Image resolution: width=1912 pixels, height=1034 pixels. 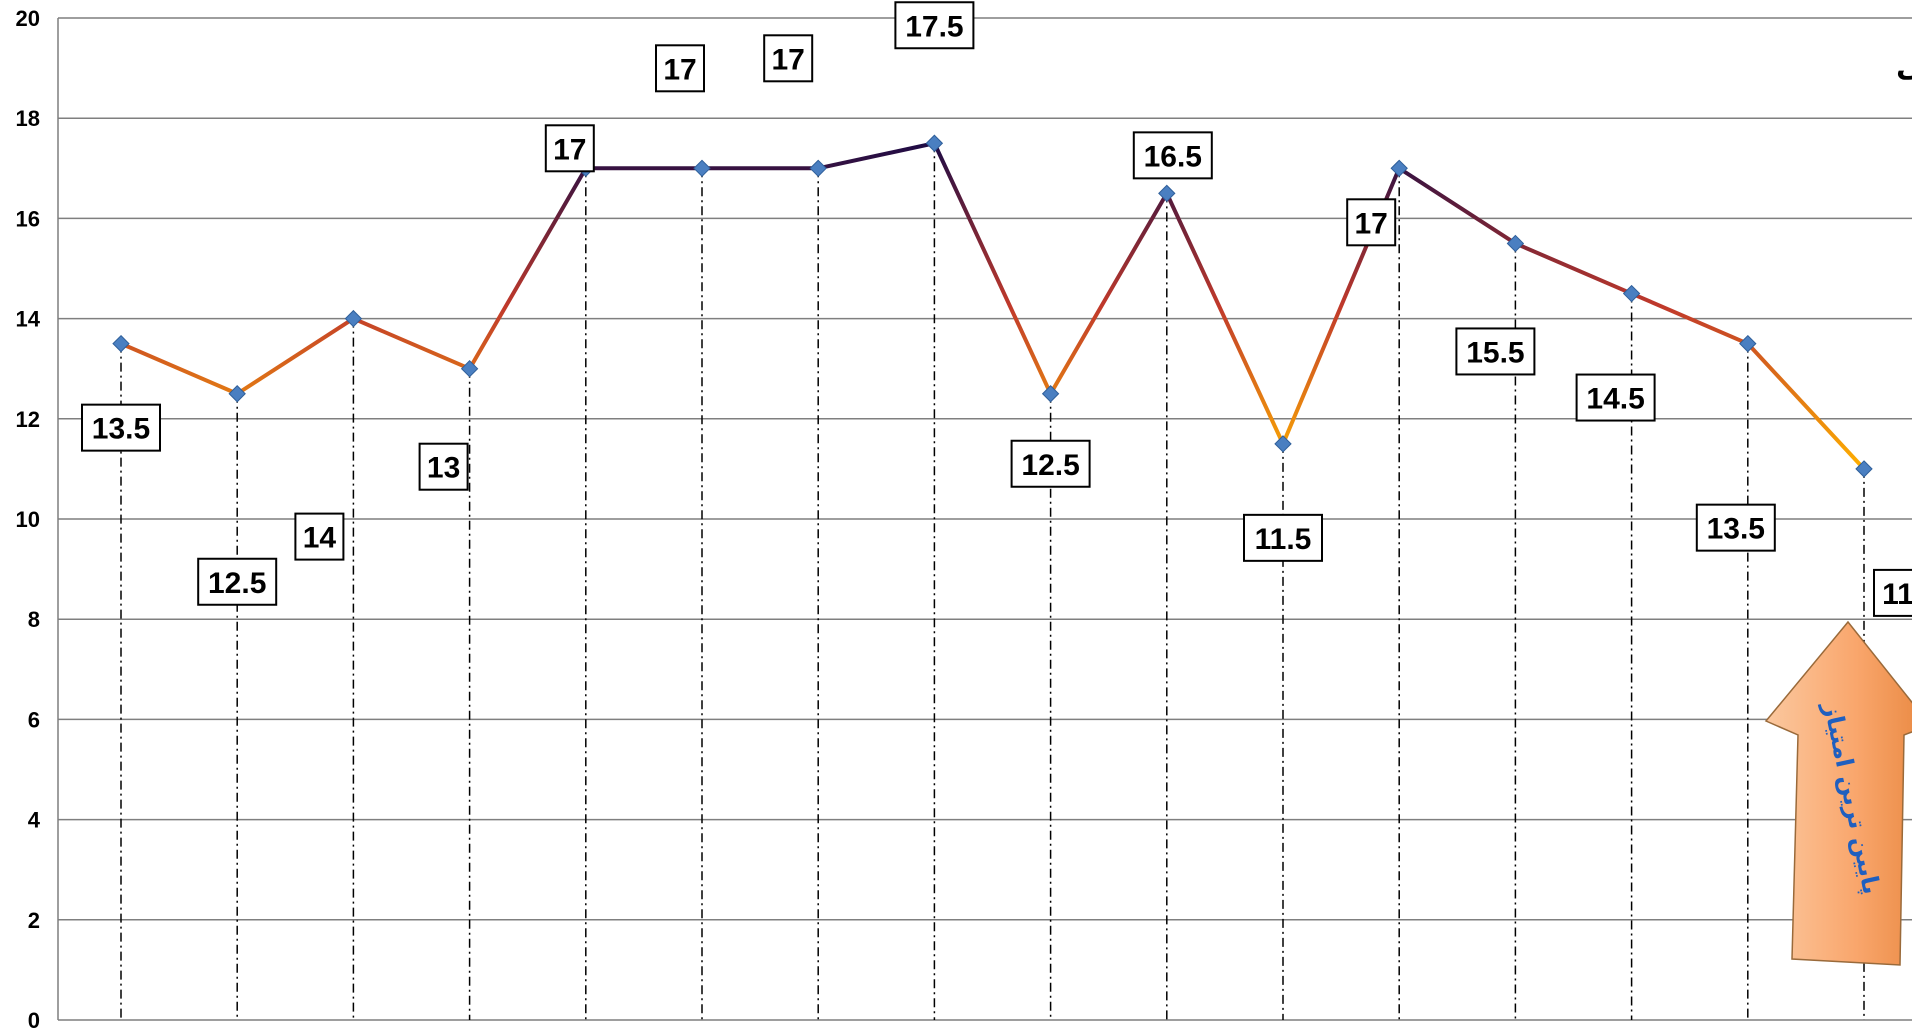 I want to click on y-tick-label: 10, so click(x=28, y=519).